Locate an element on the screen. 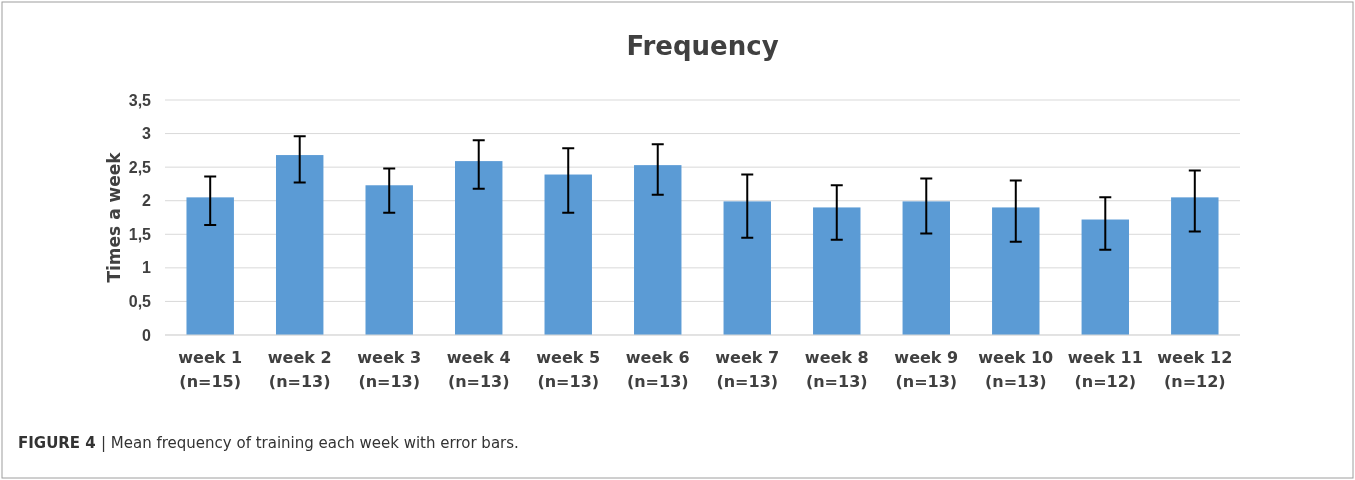  x-tick-label: week 2 (n=13) is located at coordinates (299, 369).